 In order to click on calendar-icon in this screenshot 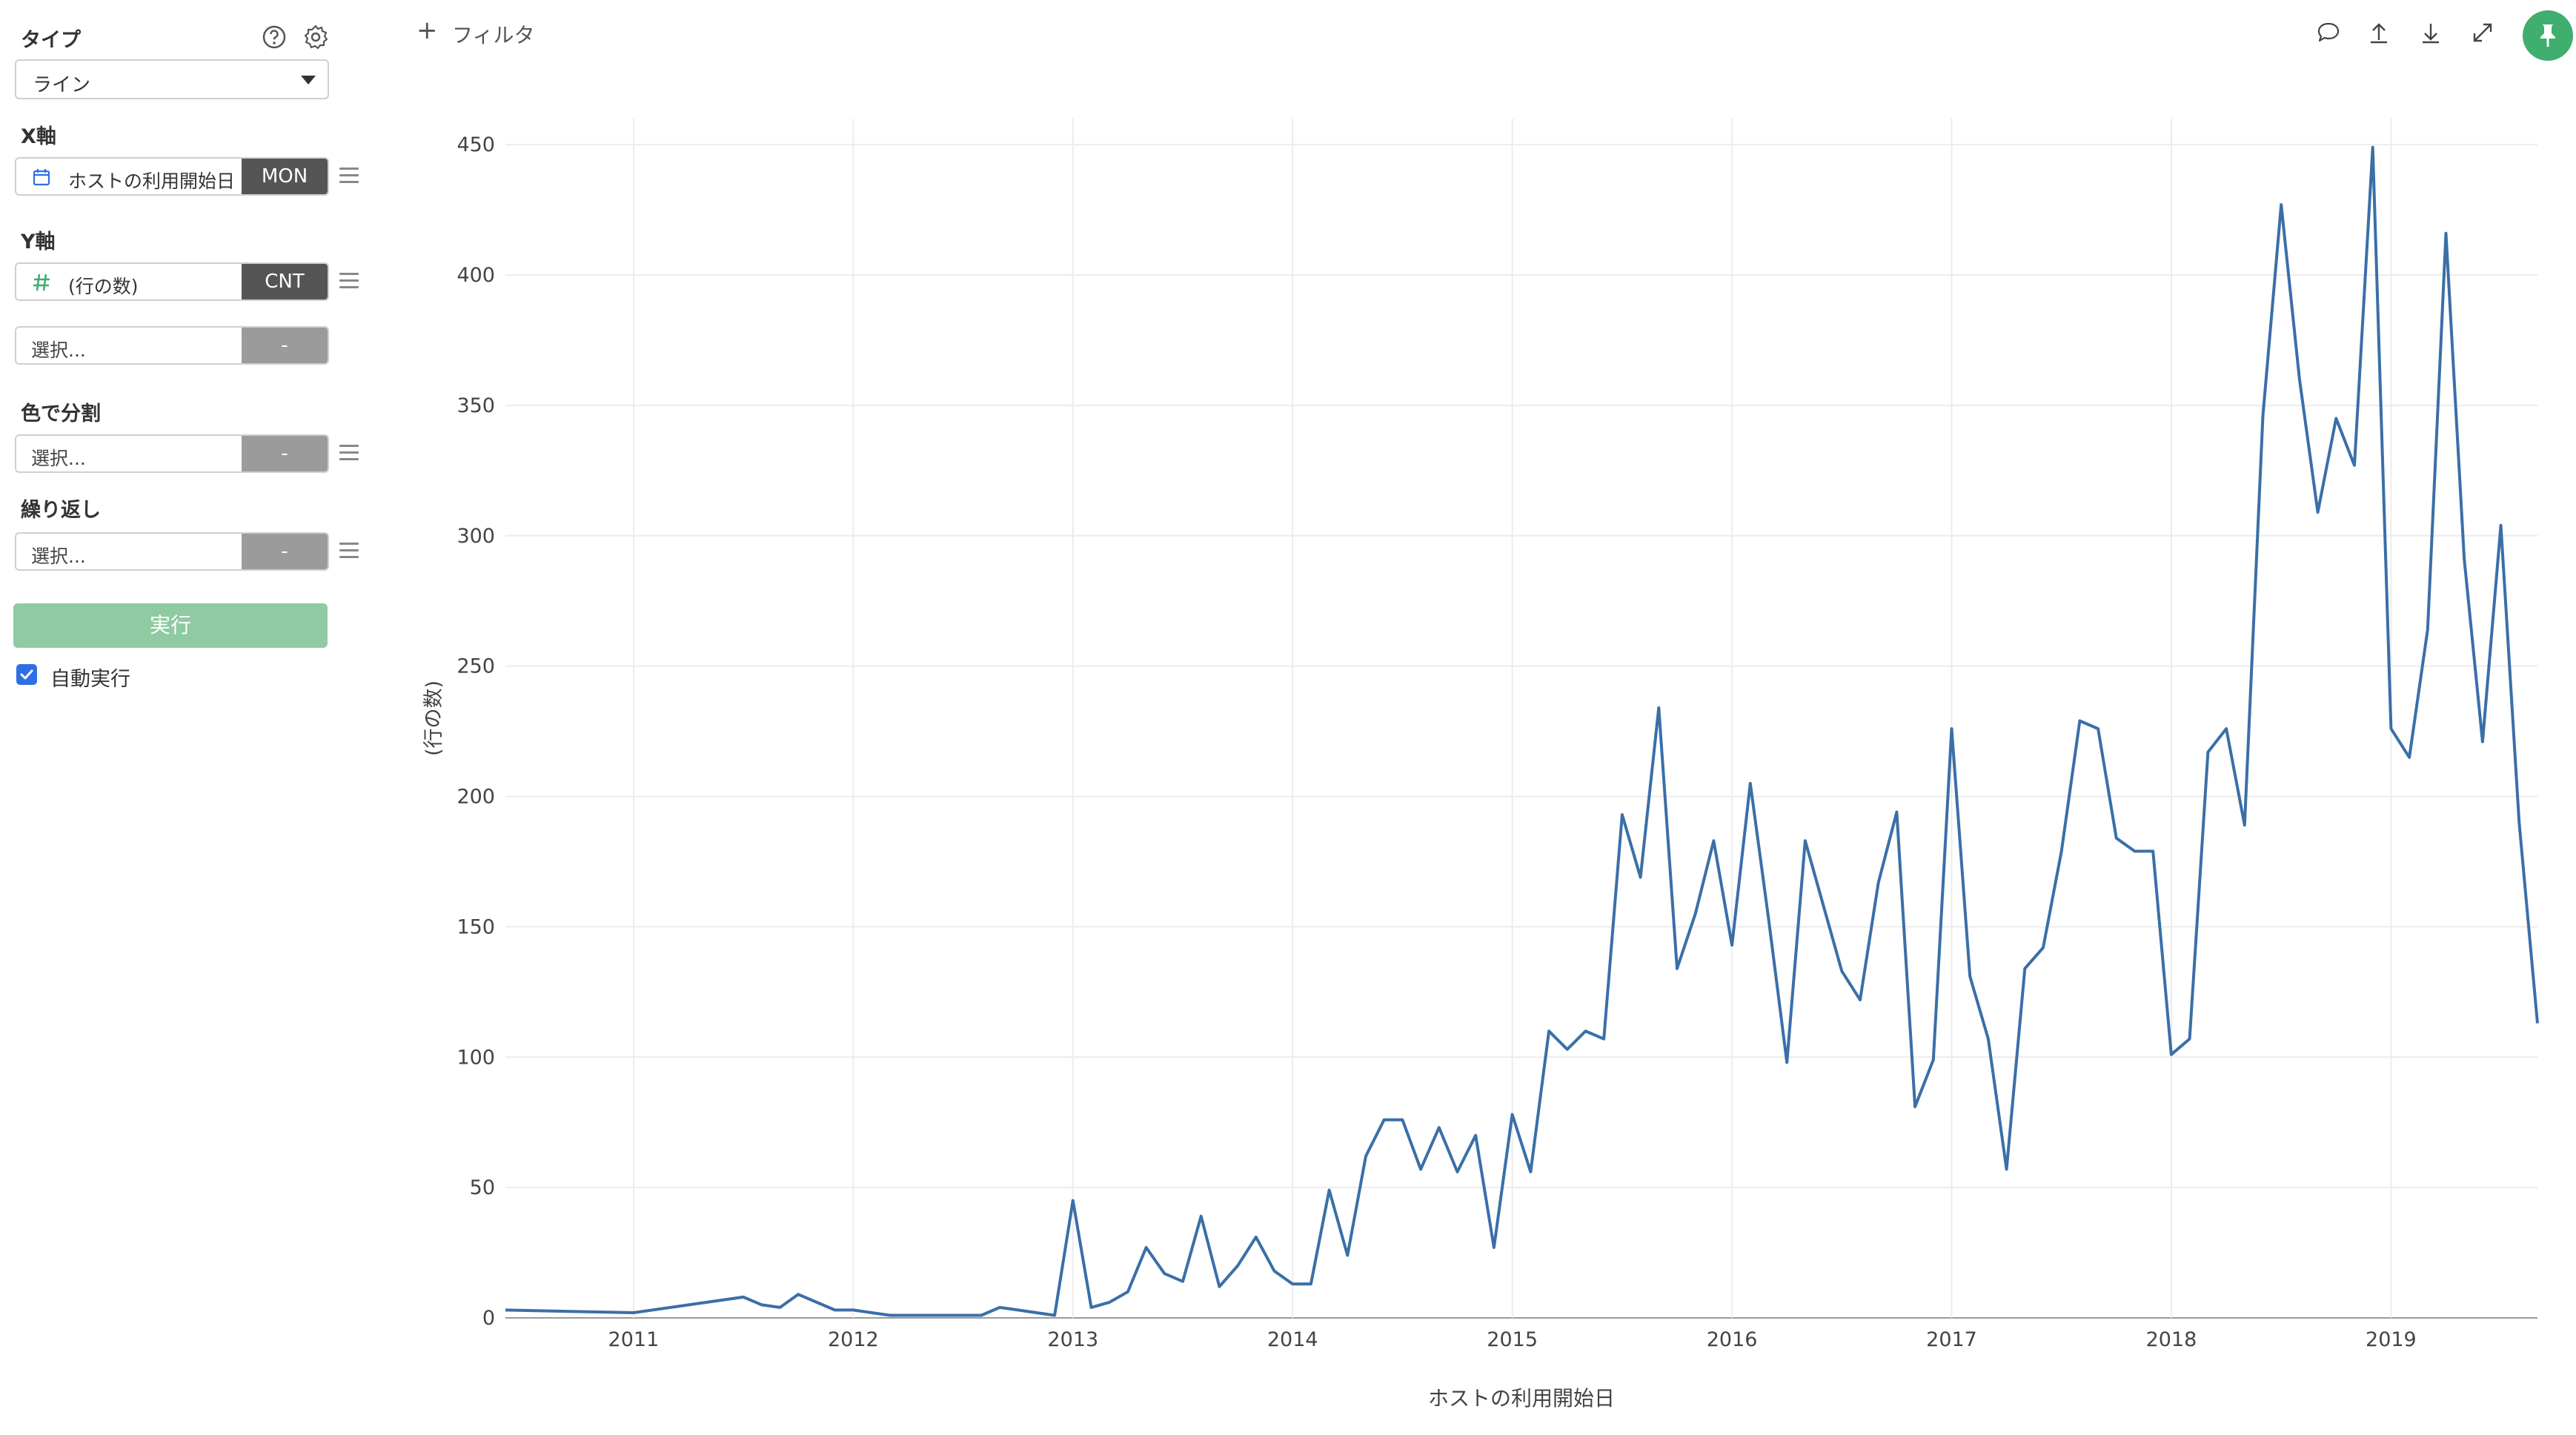, I will do `click(41, 177)`.